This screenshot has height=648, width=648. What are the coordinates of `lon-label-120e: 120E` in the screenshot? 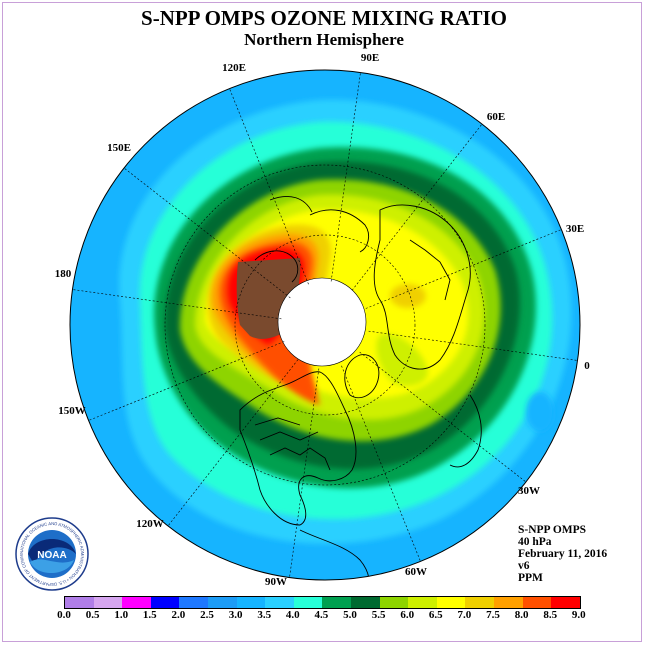 It's located at (234, 68).